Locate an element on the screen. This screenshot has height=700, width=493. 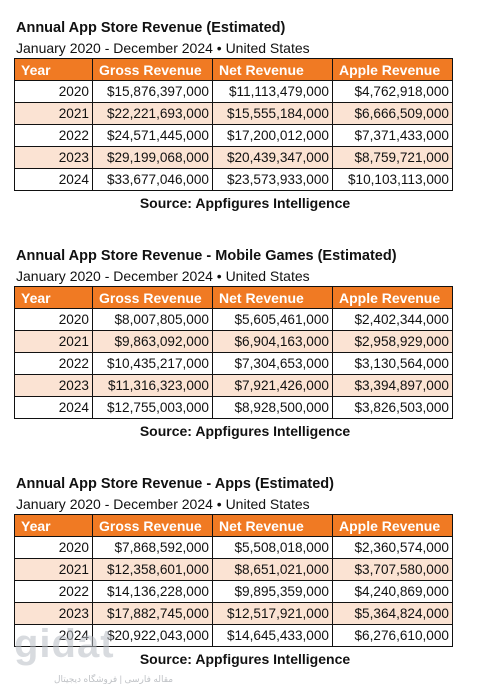
cell-net-revenue: $7,304,653,000 is located at coordinates (272, 363).